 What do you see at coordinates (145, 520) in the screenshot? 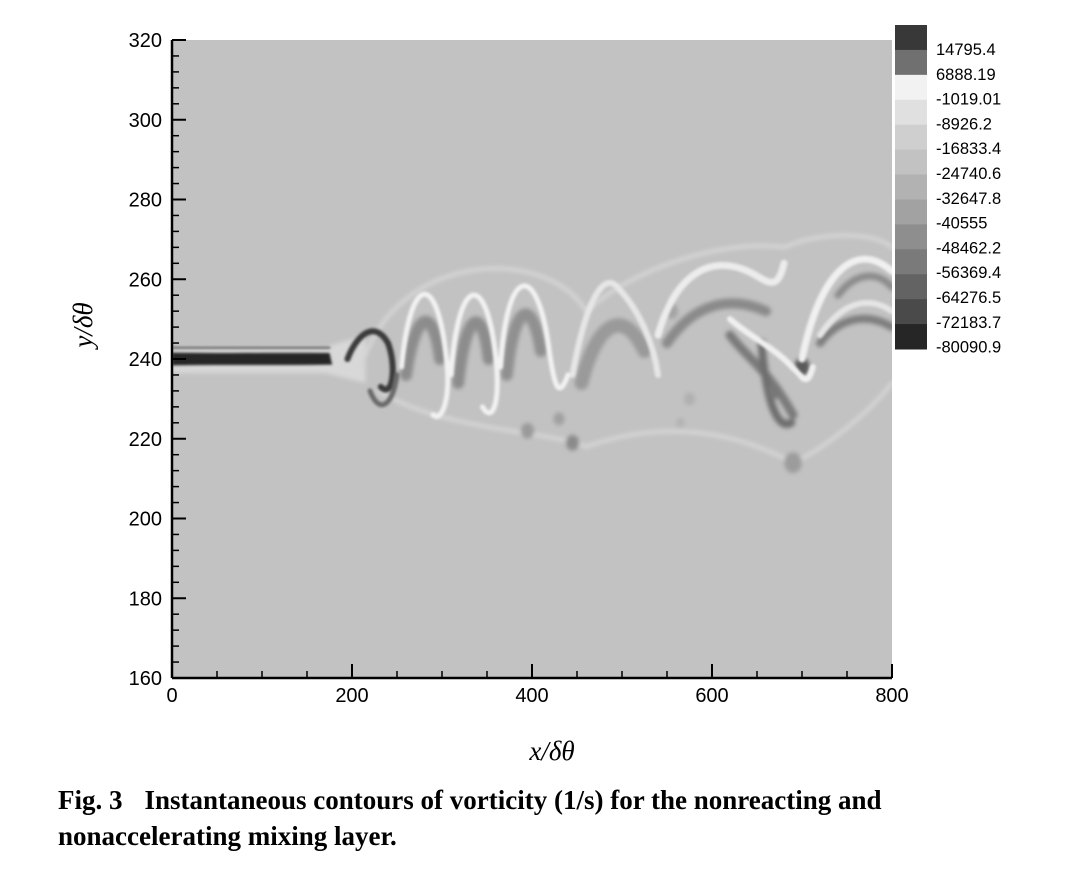
I see `y-tick-label: 200` at bounding box center [145, 520].